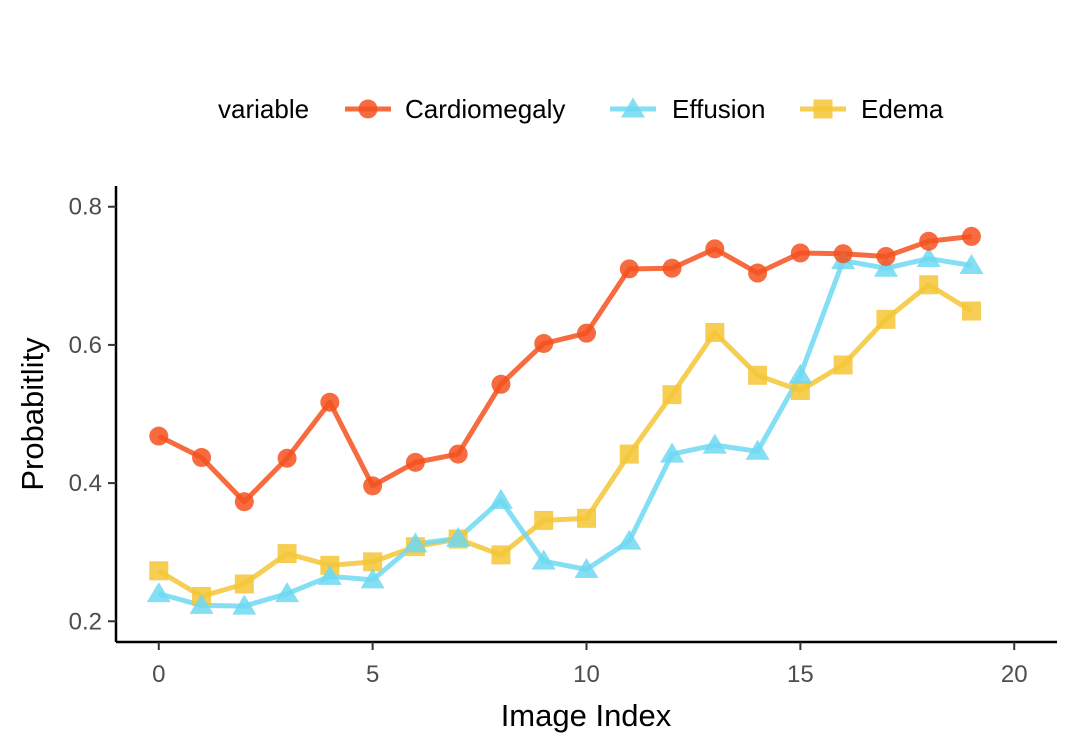 This screenshot has width=1074, height=751. I want to click on legend-marker-edema, so click(823, 109).